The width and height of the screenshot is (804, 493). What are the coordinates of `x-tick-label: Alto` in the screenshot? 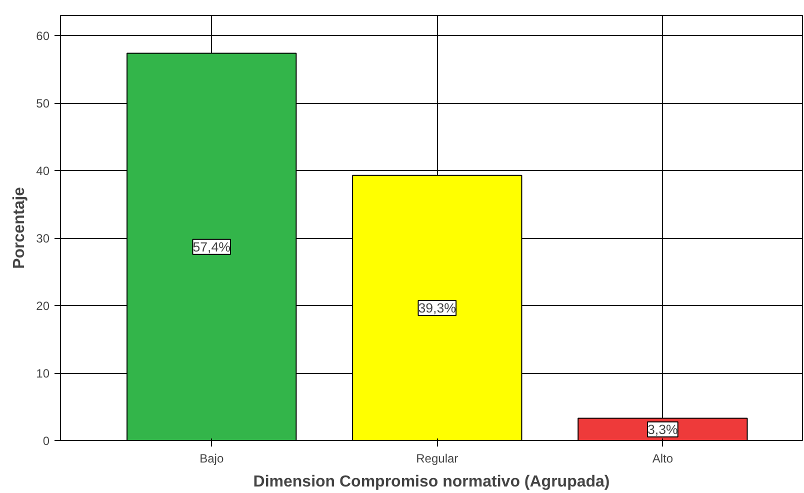 It's located at (663, 459).